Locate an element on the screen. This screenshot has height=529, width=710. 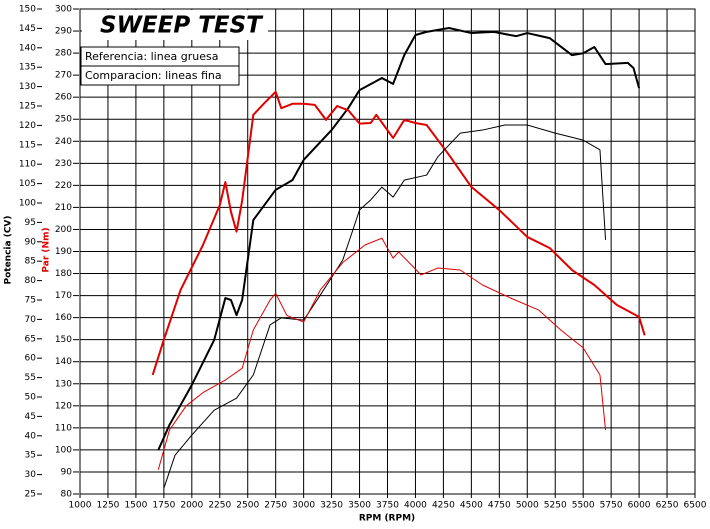
y-tick-label: 135 is located at coordinates (27, 68).